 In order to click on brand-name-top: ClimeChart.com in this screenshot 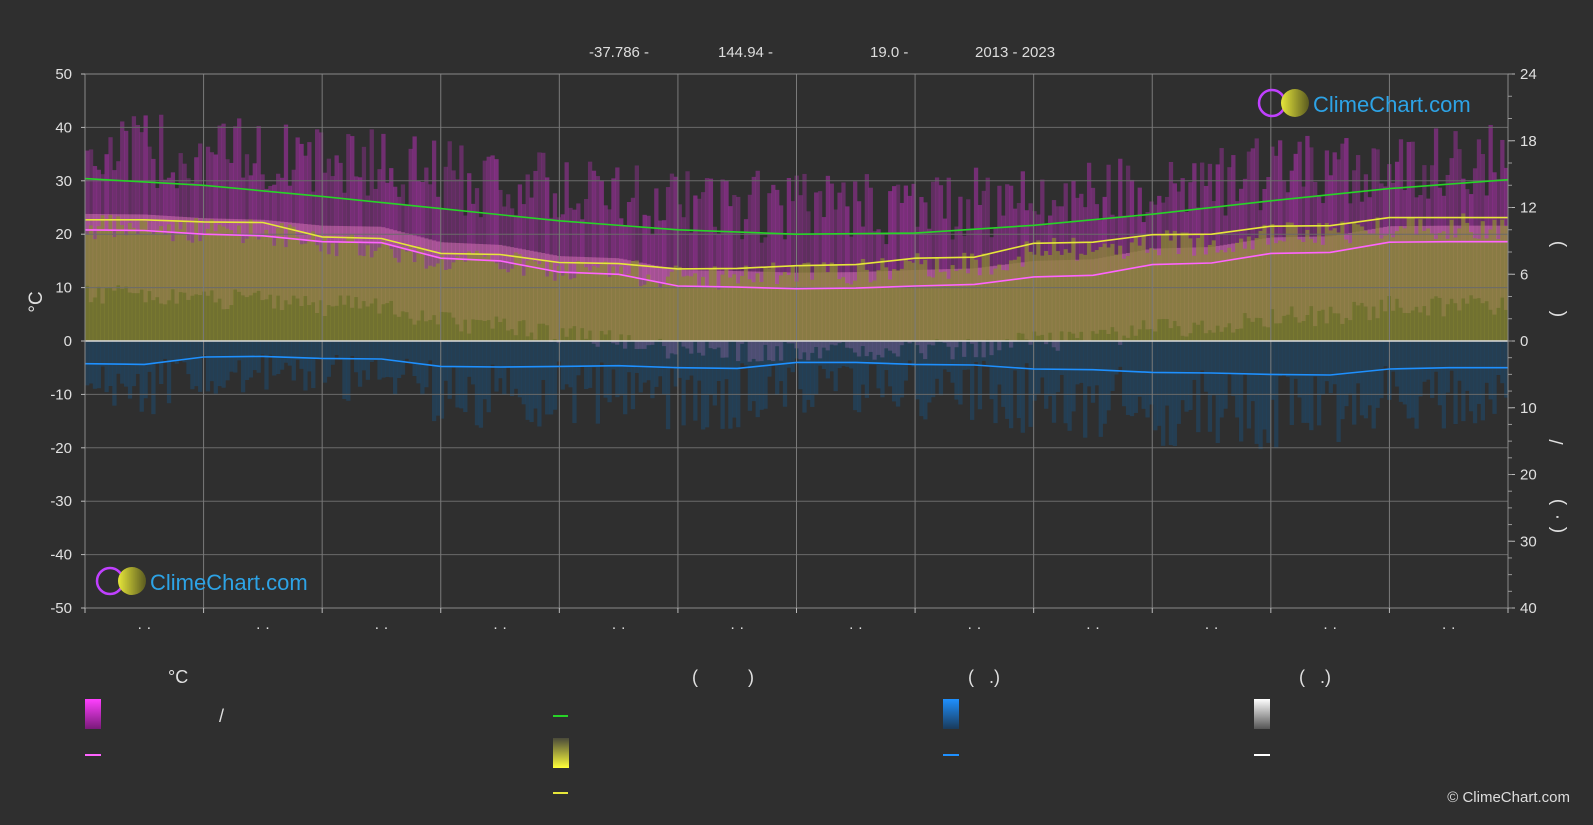, I will do `click(1392, 104)`.